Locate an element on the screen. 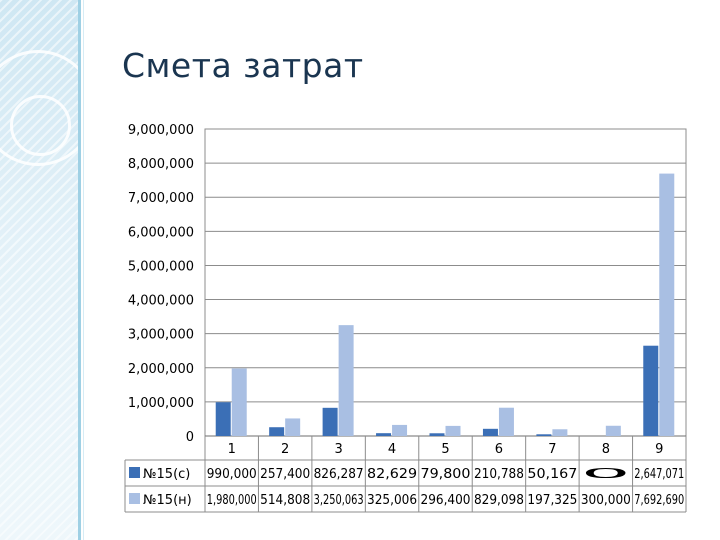 The width and height of the screenshot is (720, 540). y-tick-label: 6,000,000 is located at coordinates (161, 232).